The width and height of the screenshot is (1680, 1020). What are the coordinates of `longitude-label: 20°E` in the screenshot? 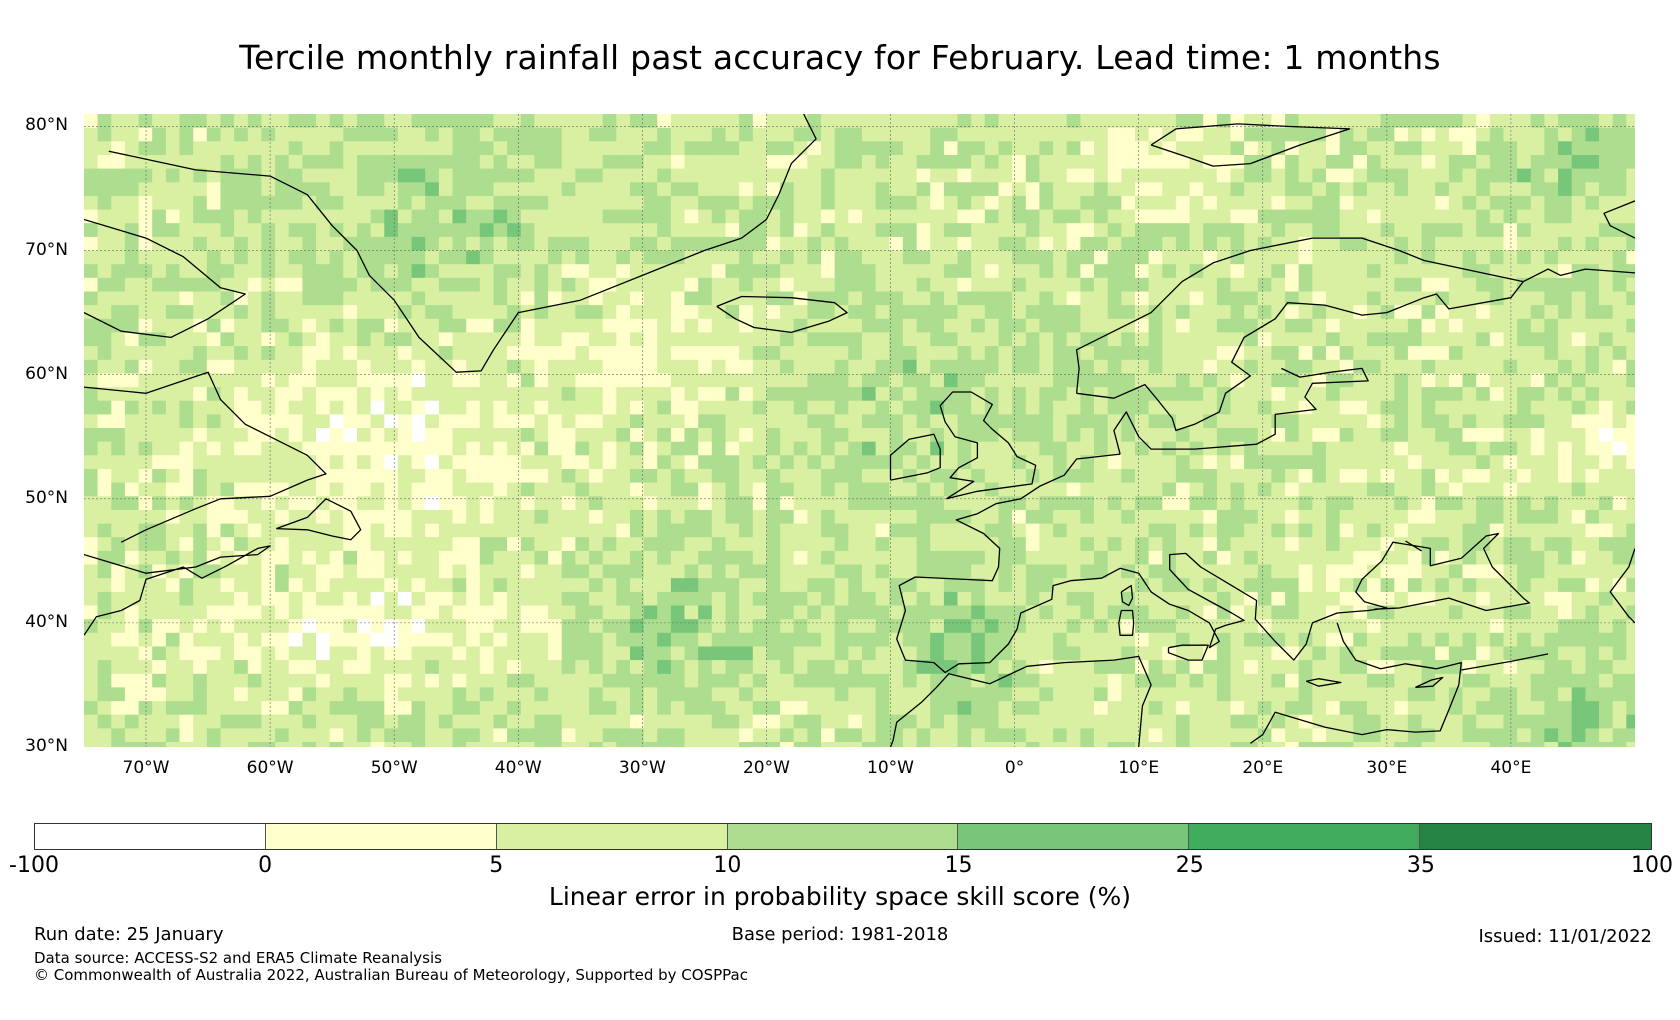 It's located at (1263, 768).